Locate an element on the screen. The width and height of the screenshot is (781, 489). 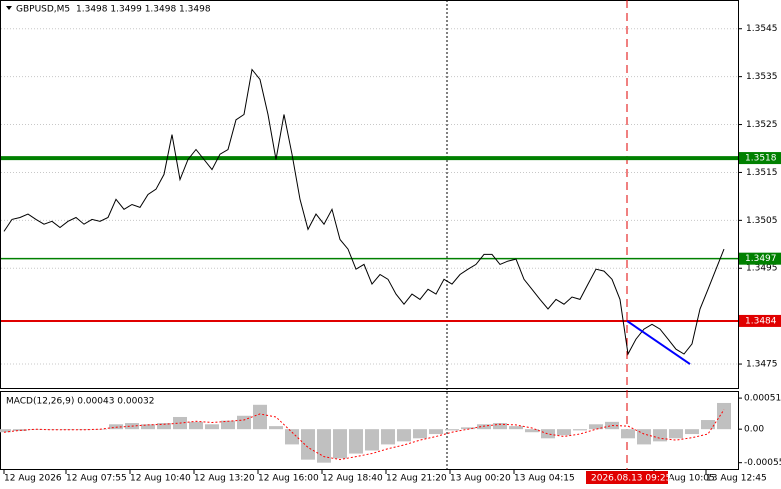
x-tick-label: 13 Aug 12:45 is located at coordinates (736, 479).